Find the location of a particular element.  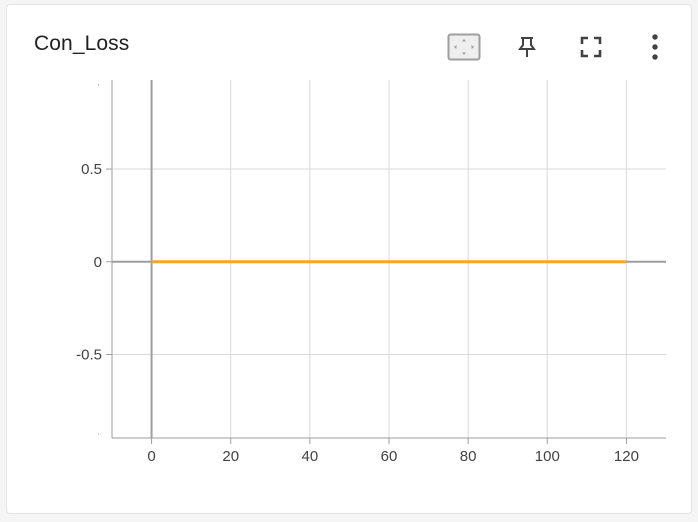

fullscreen-icon is located at coordinates (591, 47).